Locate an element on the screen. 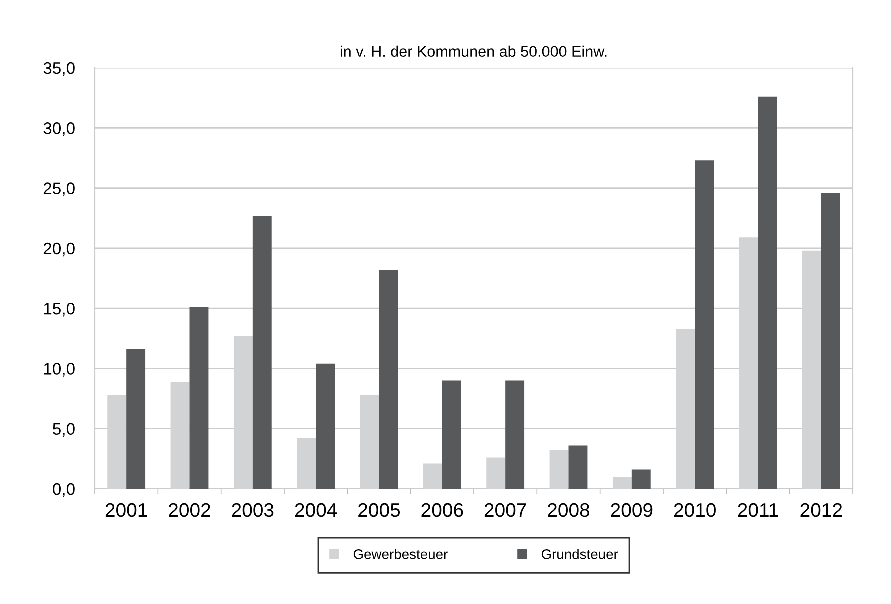  x-tick-label: 2001 is located at coordinates (127, 510).